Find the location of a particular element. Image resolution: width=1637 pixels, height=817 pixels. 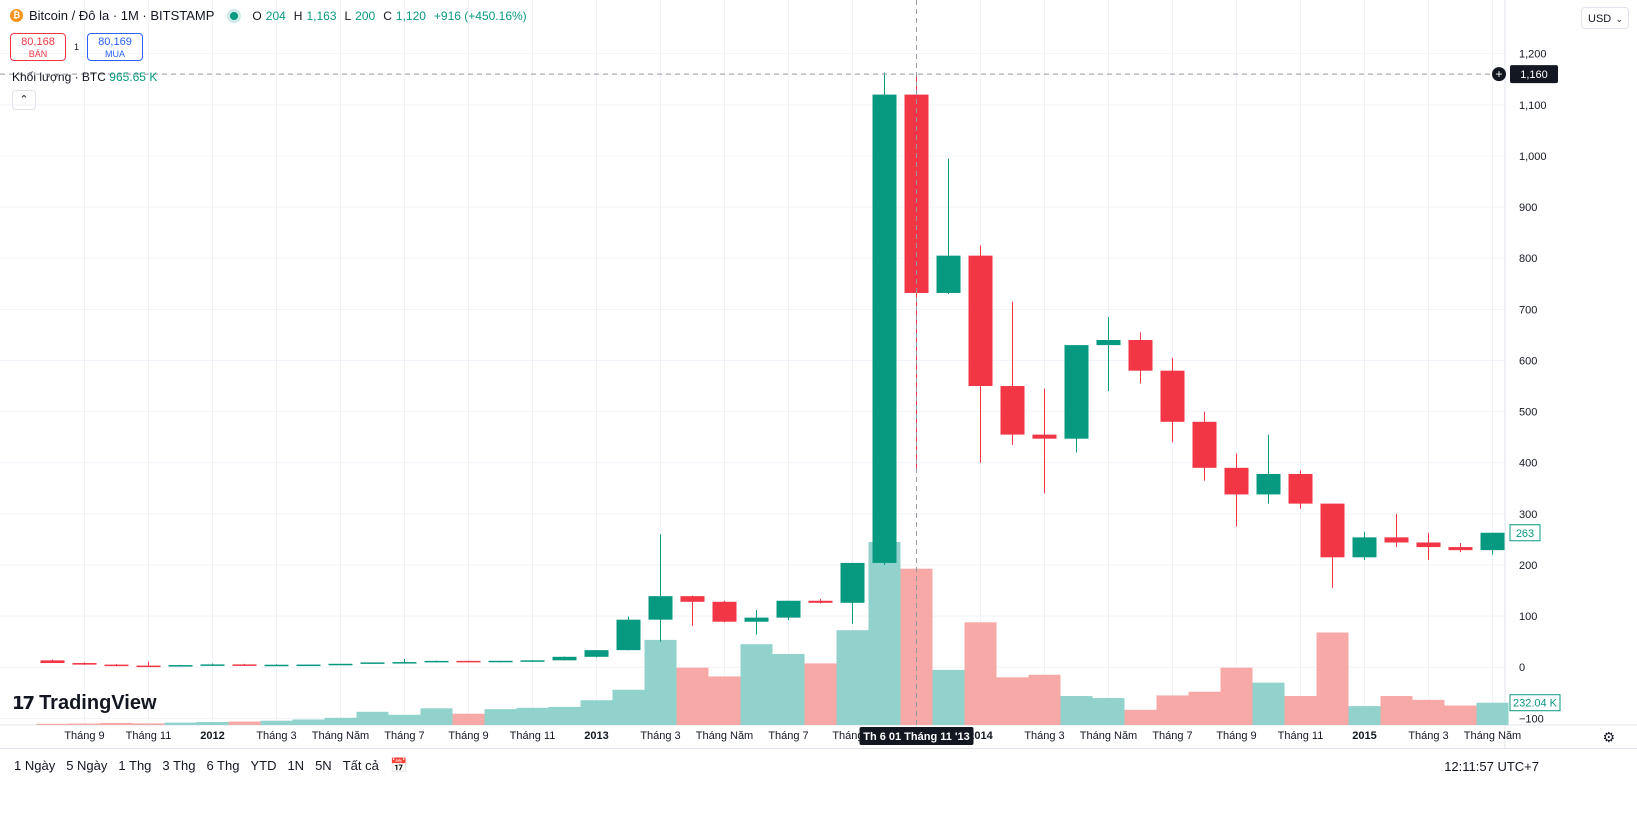

crosshair-price-box is located at coordinates (1534, 74).